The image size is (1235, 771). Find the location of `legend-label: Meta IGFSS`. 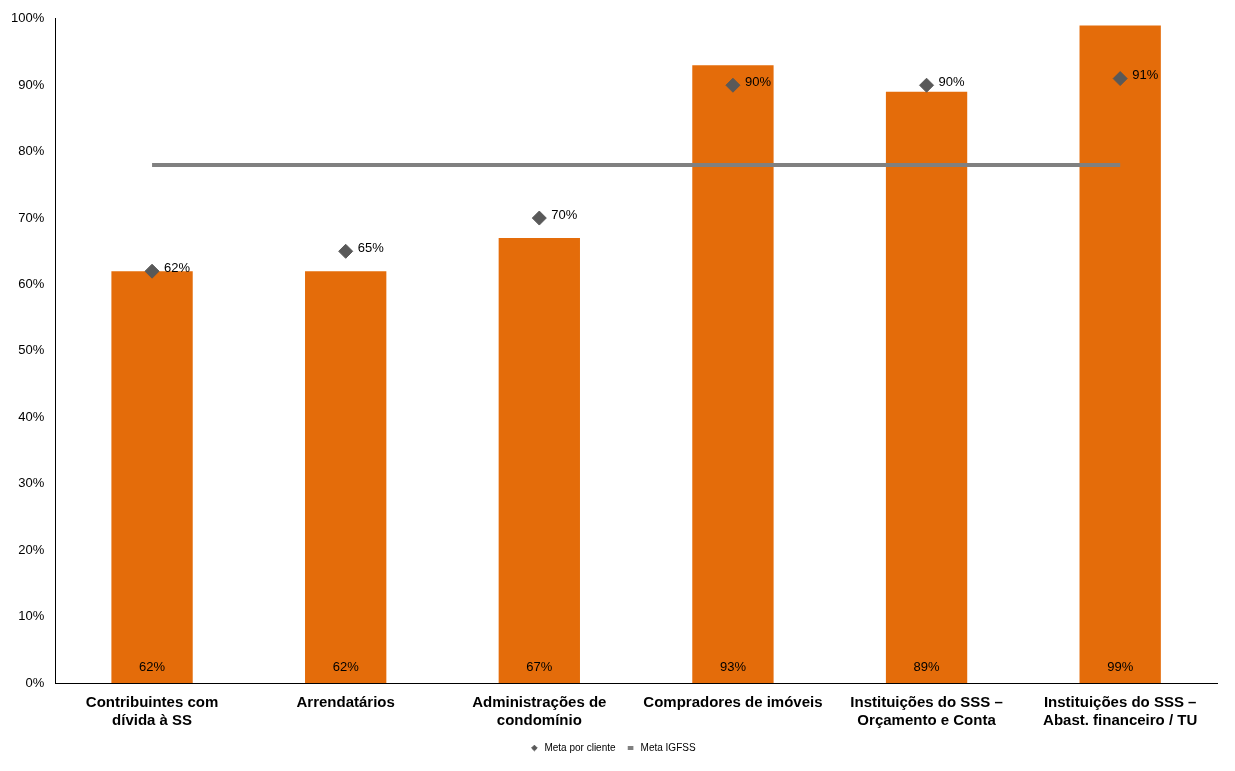

legend-label: Meta IGFSS is located at coordinates (668, 747).